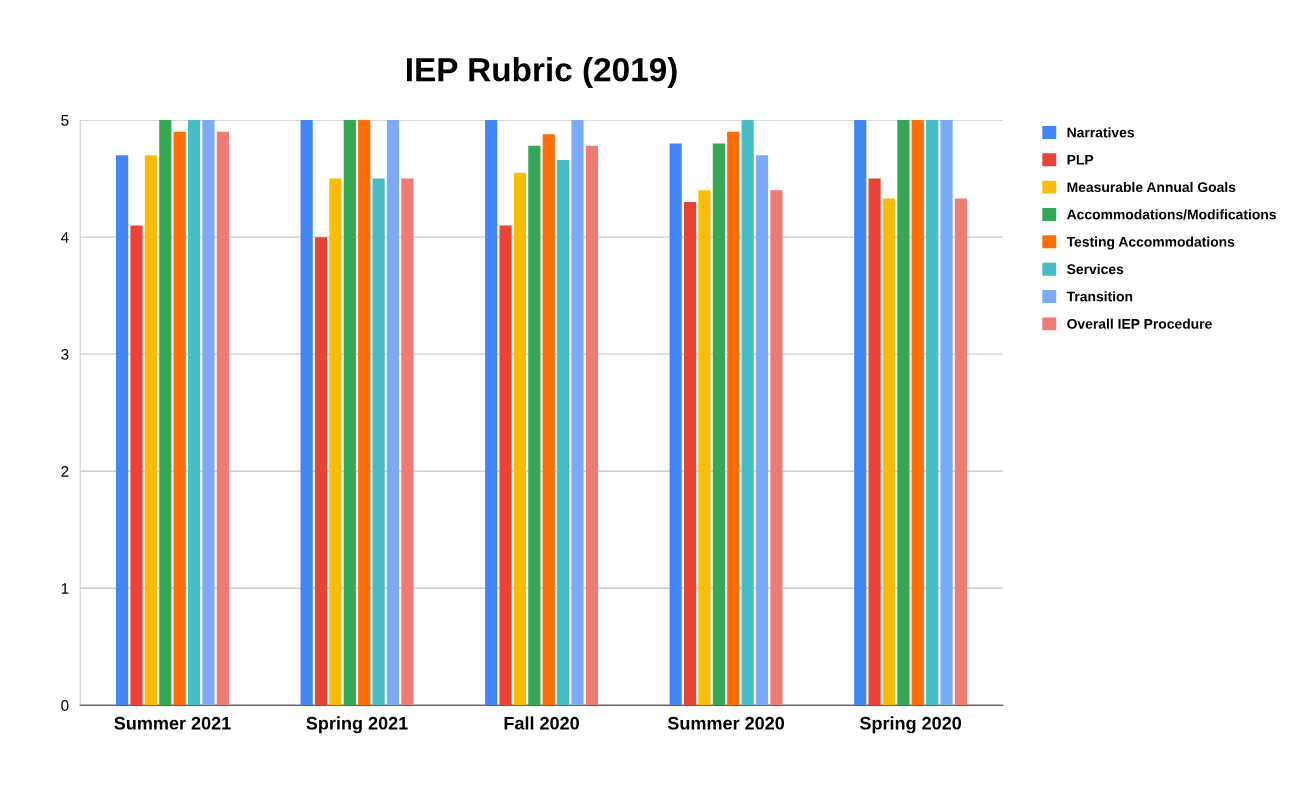 This screenshot has height=806, width=1294. What do you see at coordinates (1151, 187) in the screenshot?
I see `legend-label: Measurable Annual Goals` at bounding box center [1151, 187].